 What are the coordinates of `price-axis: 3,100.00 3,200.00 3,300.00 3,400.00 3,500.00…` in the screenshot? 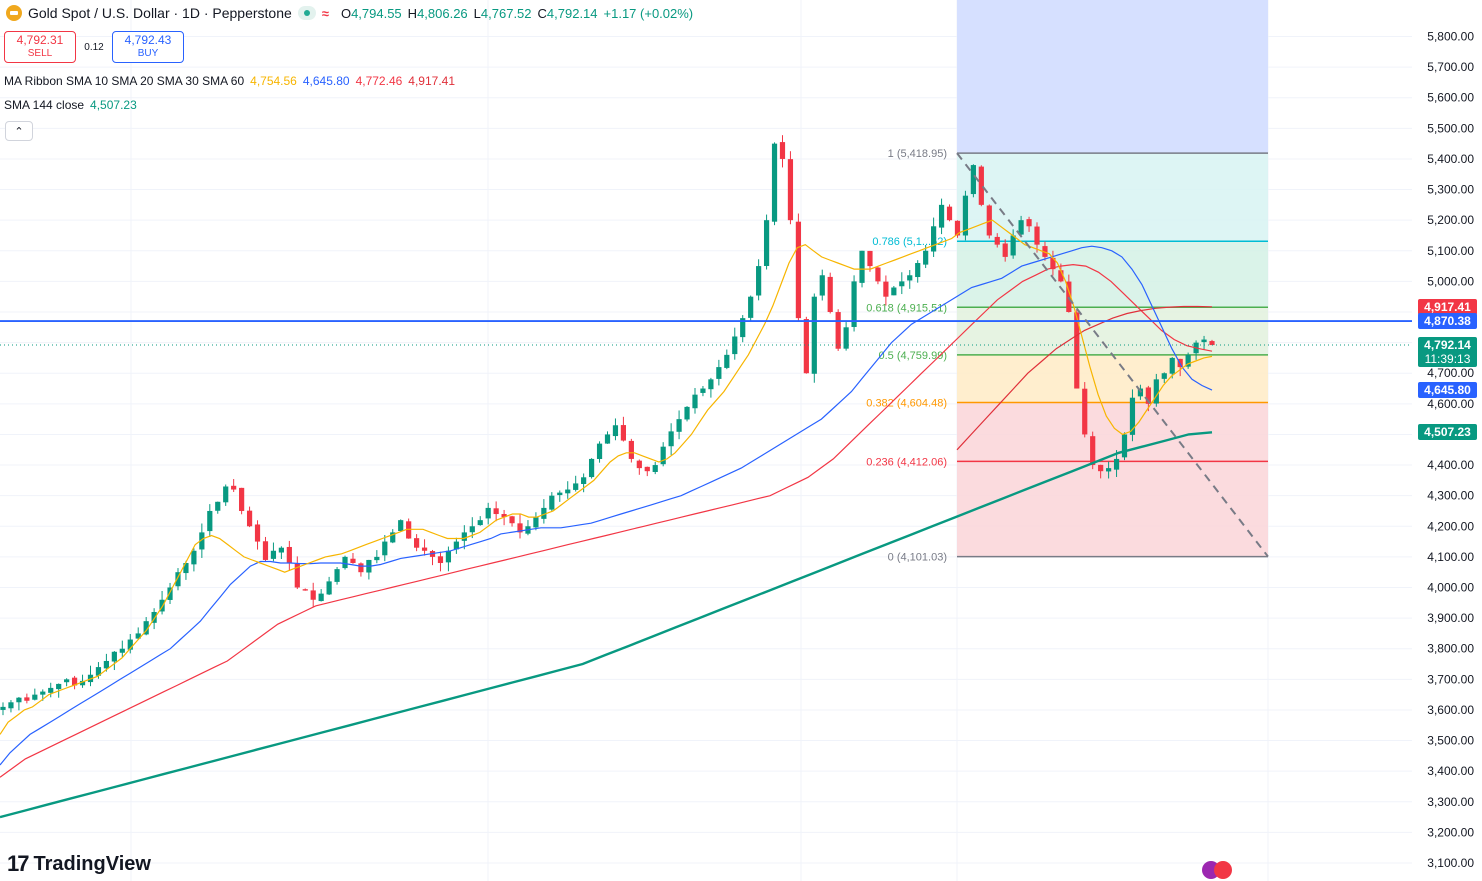 It's located at (1450, 450).